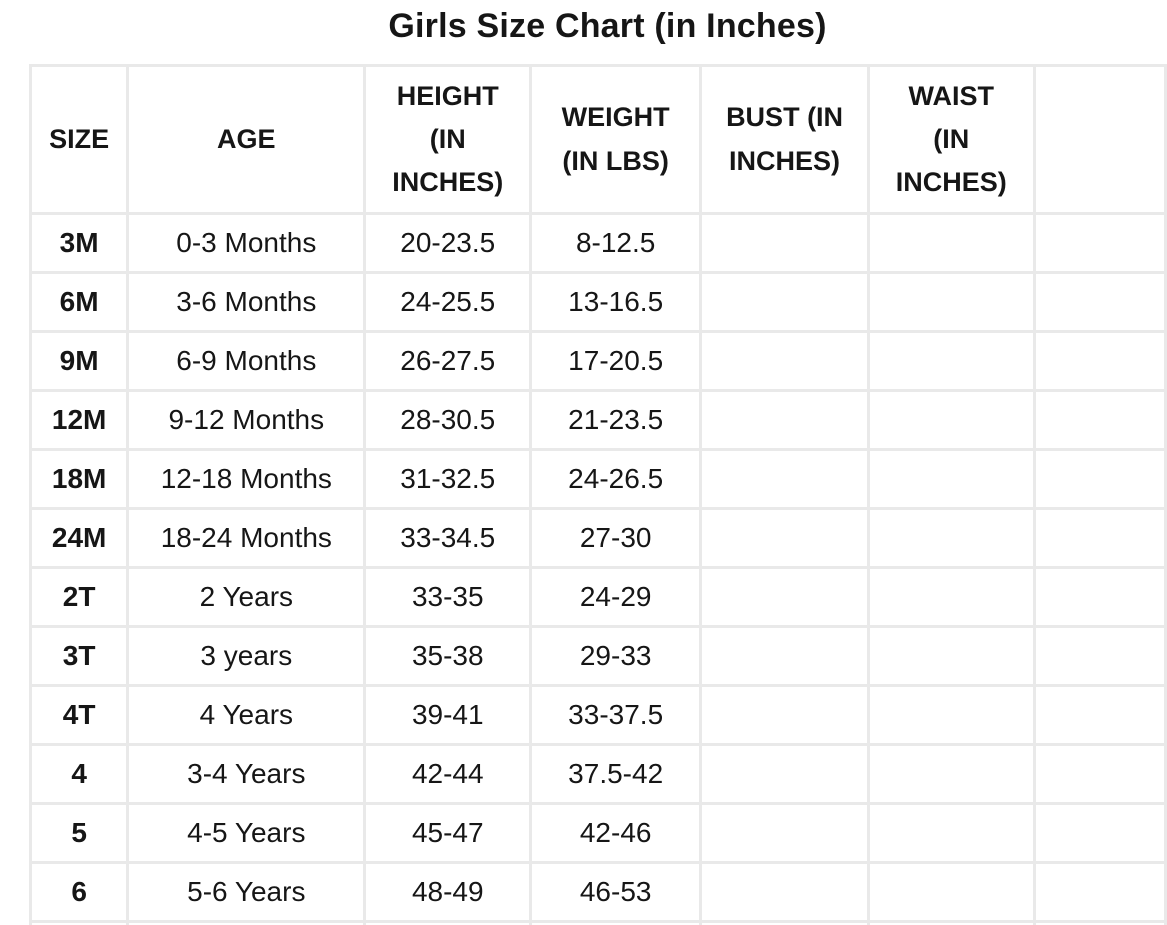 The height and width of the screenshot is (925, 1167). I want to click on weight-cell: 29-33, so click(616, 656).